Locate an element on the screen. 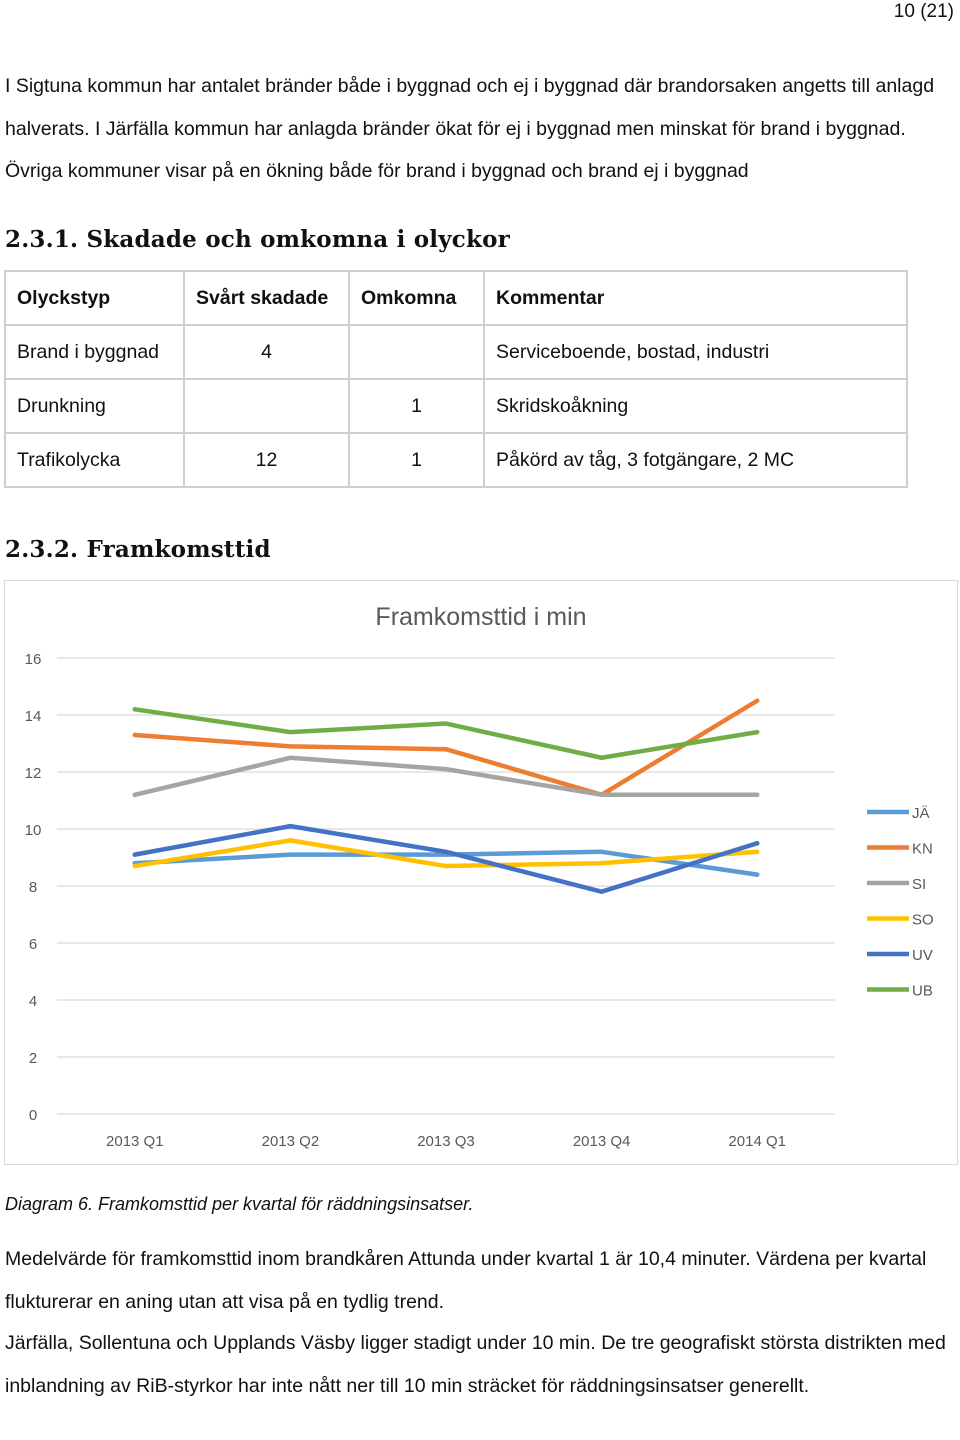  chart-legend: JÄ KN SI SO UV UB is located at coordinates (900, 902).